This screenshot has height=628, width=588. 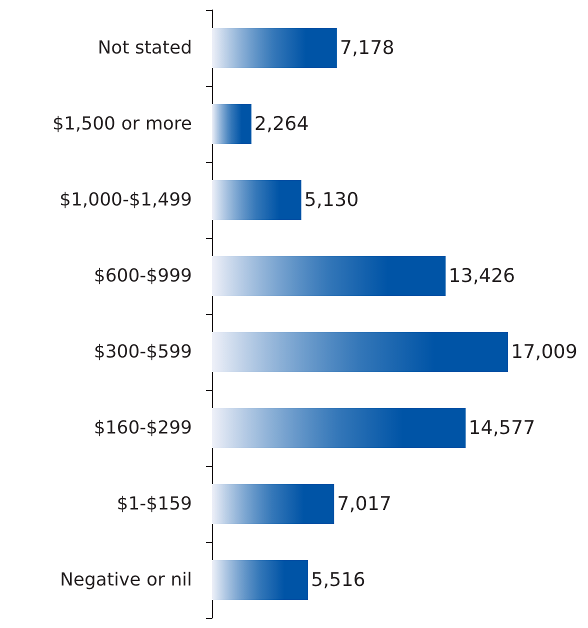 I want to click on y-tick-label: $300-$599, so click(x=143, y=352).